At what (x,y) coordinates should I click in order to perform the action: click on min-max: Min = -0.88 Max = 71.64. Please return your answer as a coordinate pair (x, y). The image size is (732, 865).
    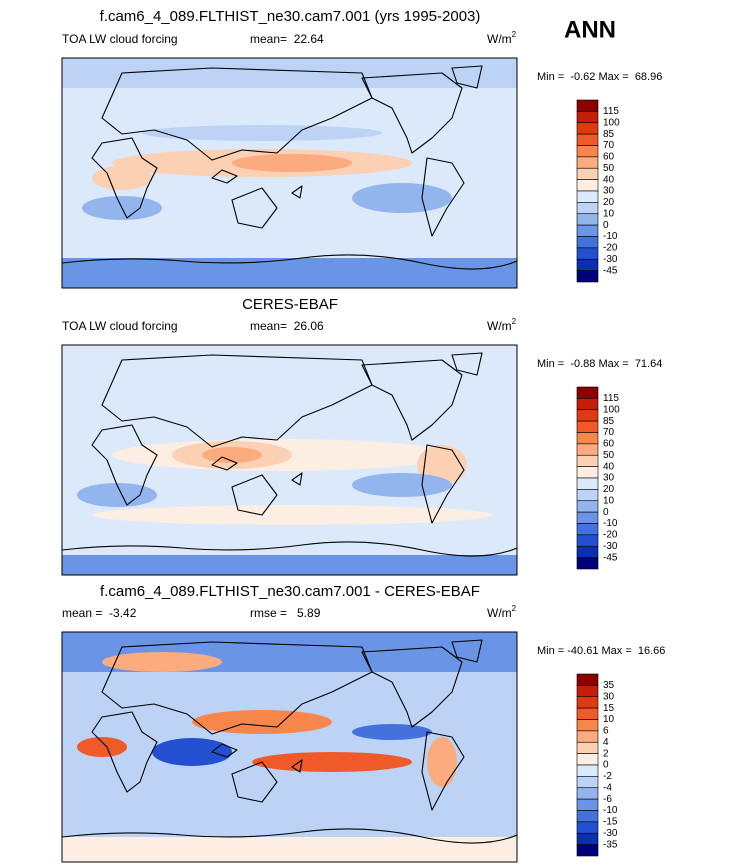
    Looking at the image, I should click on (599, 364).